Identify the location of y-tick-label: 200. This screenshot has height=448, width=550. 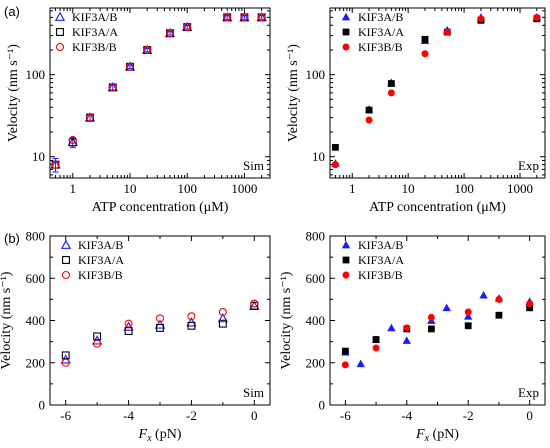
(36, 362).